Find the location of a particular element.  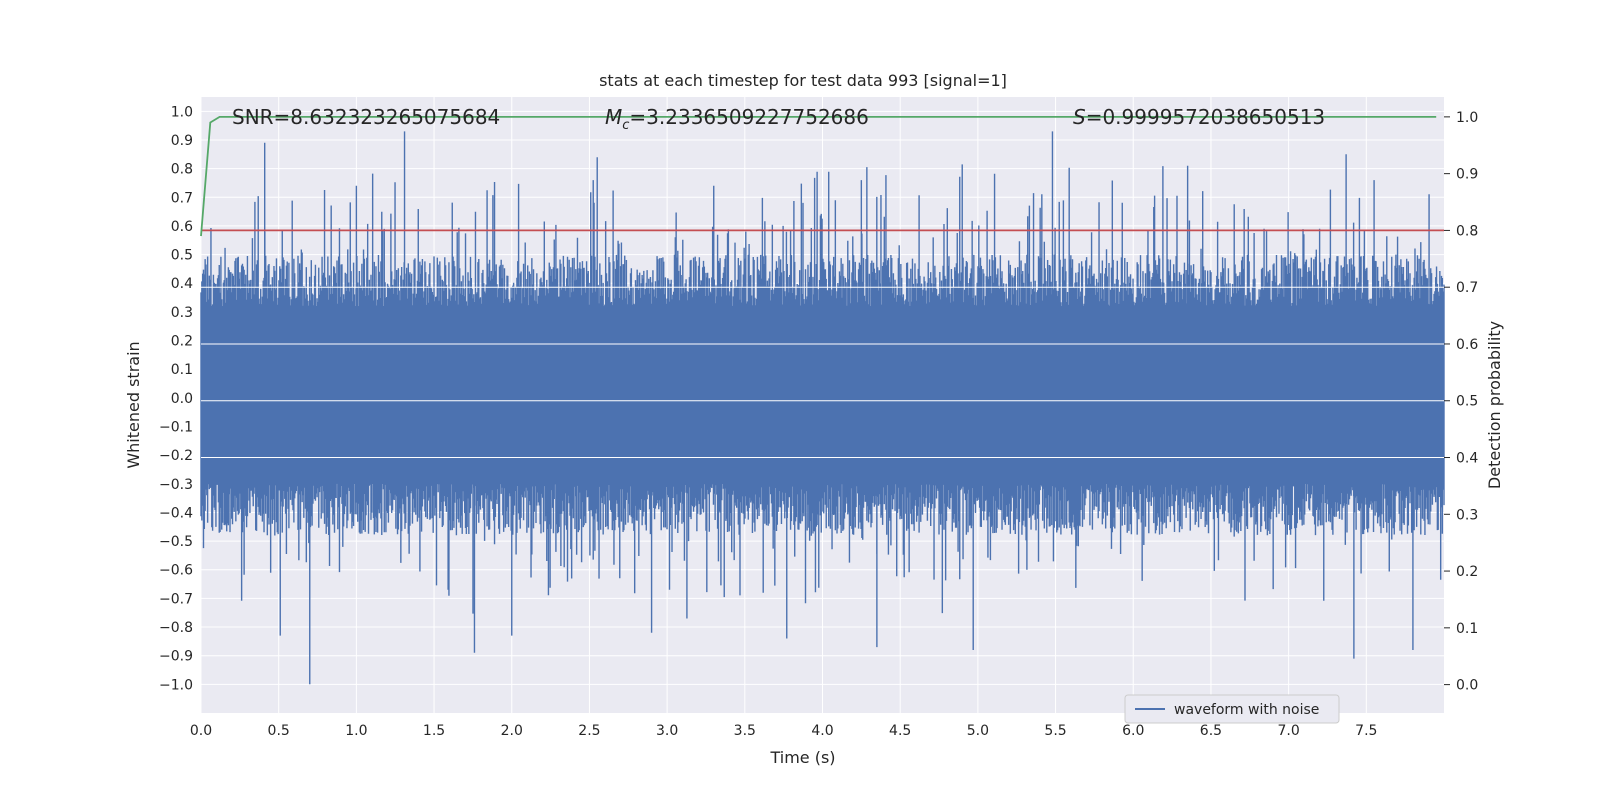

y2-tick-label: 1.0 is located at coordinates (1467, 118).